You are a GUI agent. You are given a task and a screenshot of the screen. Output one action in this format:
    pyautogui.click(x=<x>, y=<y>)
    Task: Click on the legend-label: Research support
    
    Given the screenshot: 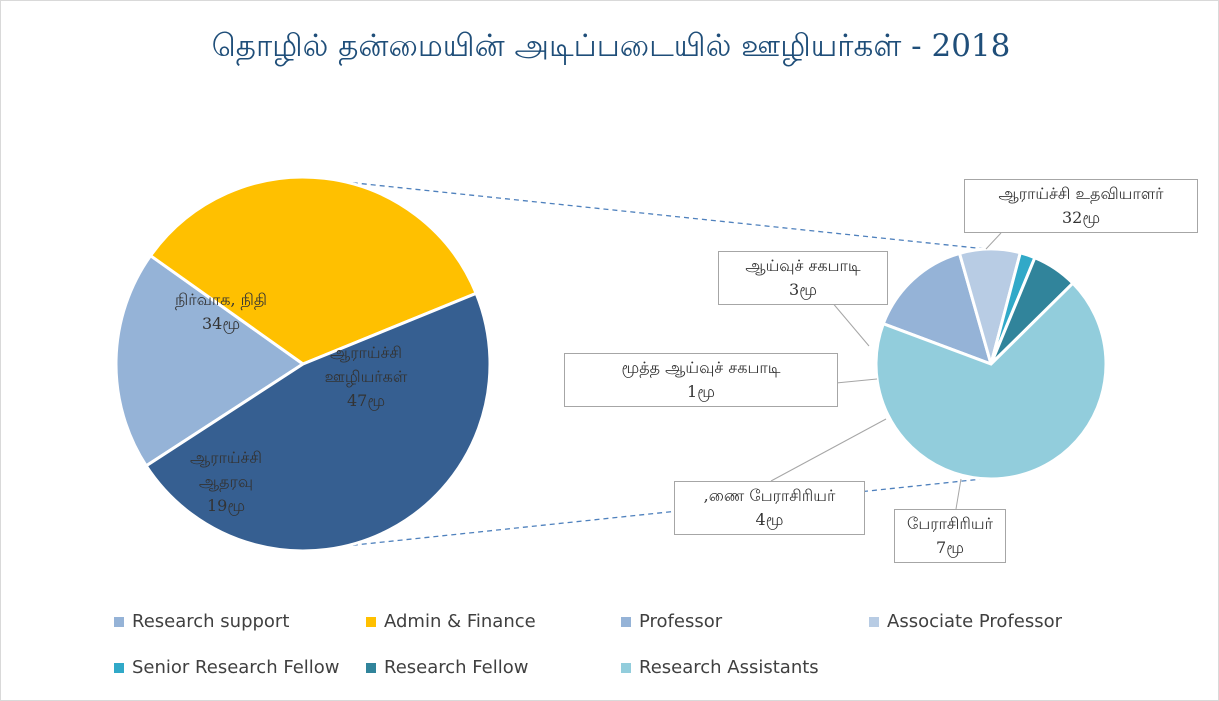 What is the action you would take?
    pyautogui.click(x=211, y=621)
    